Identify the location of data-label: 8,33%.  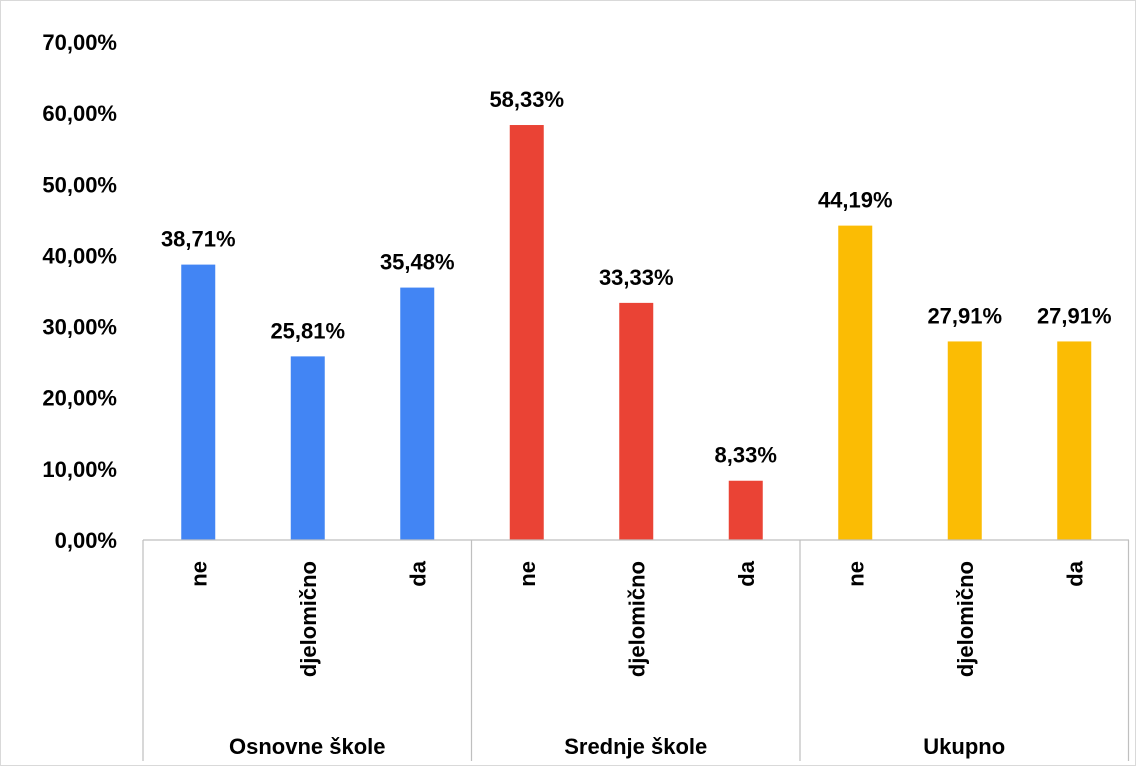
(746, 455).